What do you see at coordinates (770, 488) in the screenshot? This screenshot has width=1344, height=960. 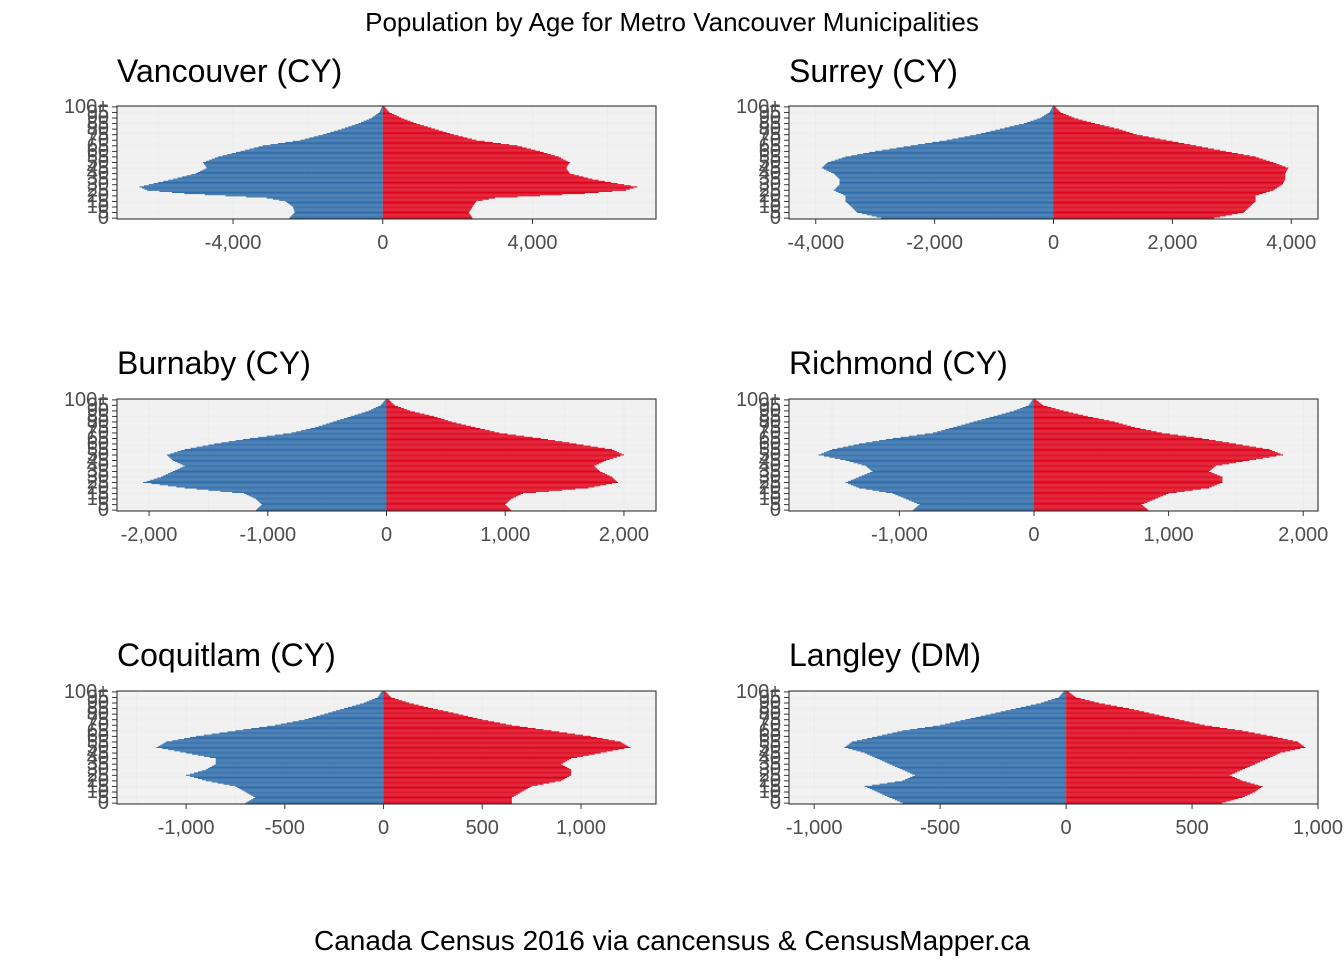 I see `y-tick-label: 20` at bounding box center [770, 488].